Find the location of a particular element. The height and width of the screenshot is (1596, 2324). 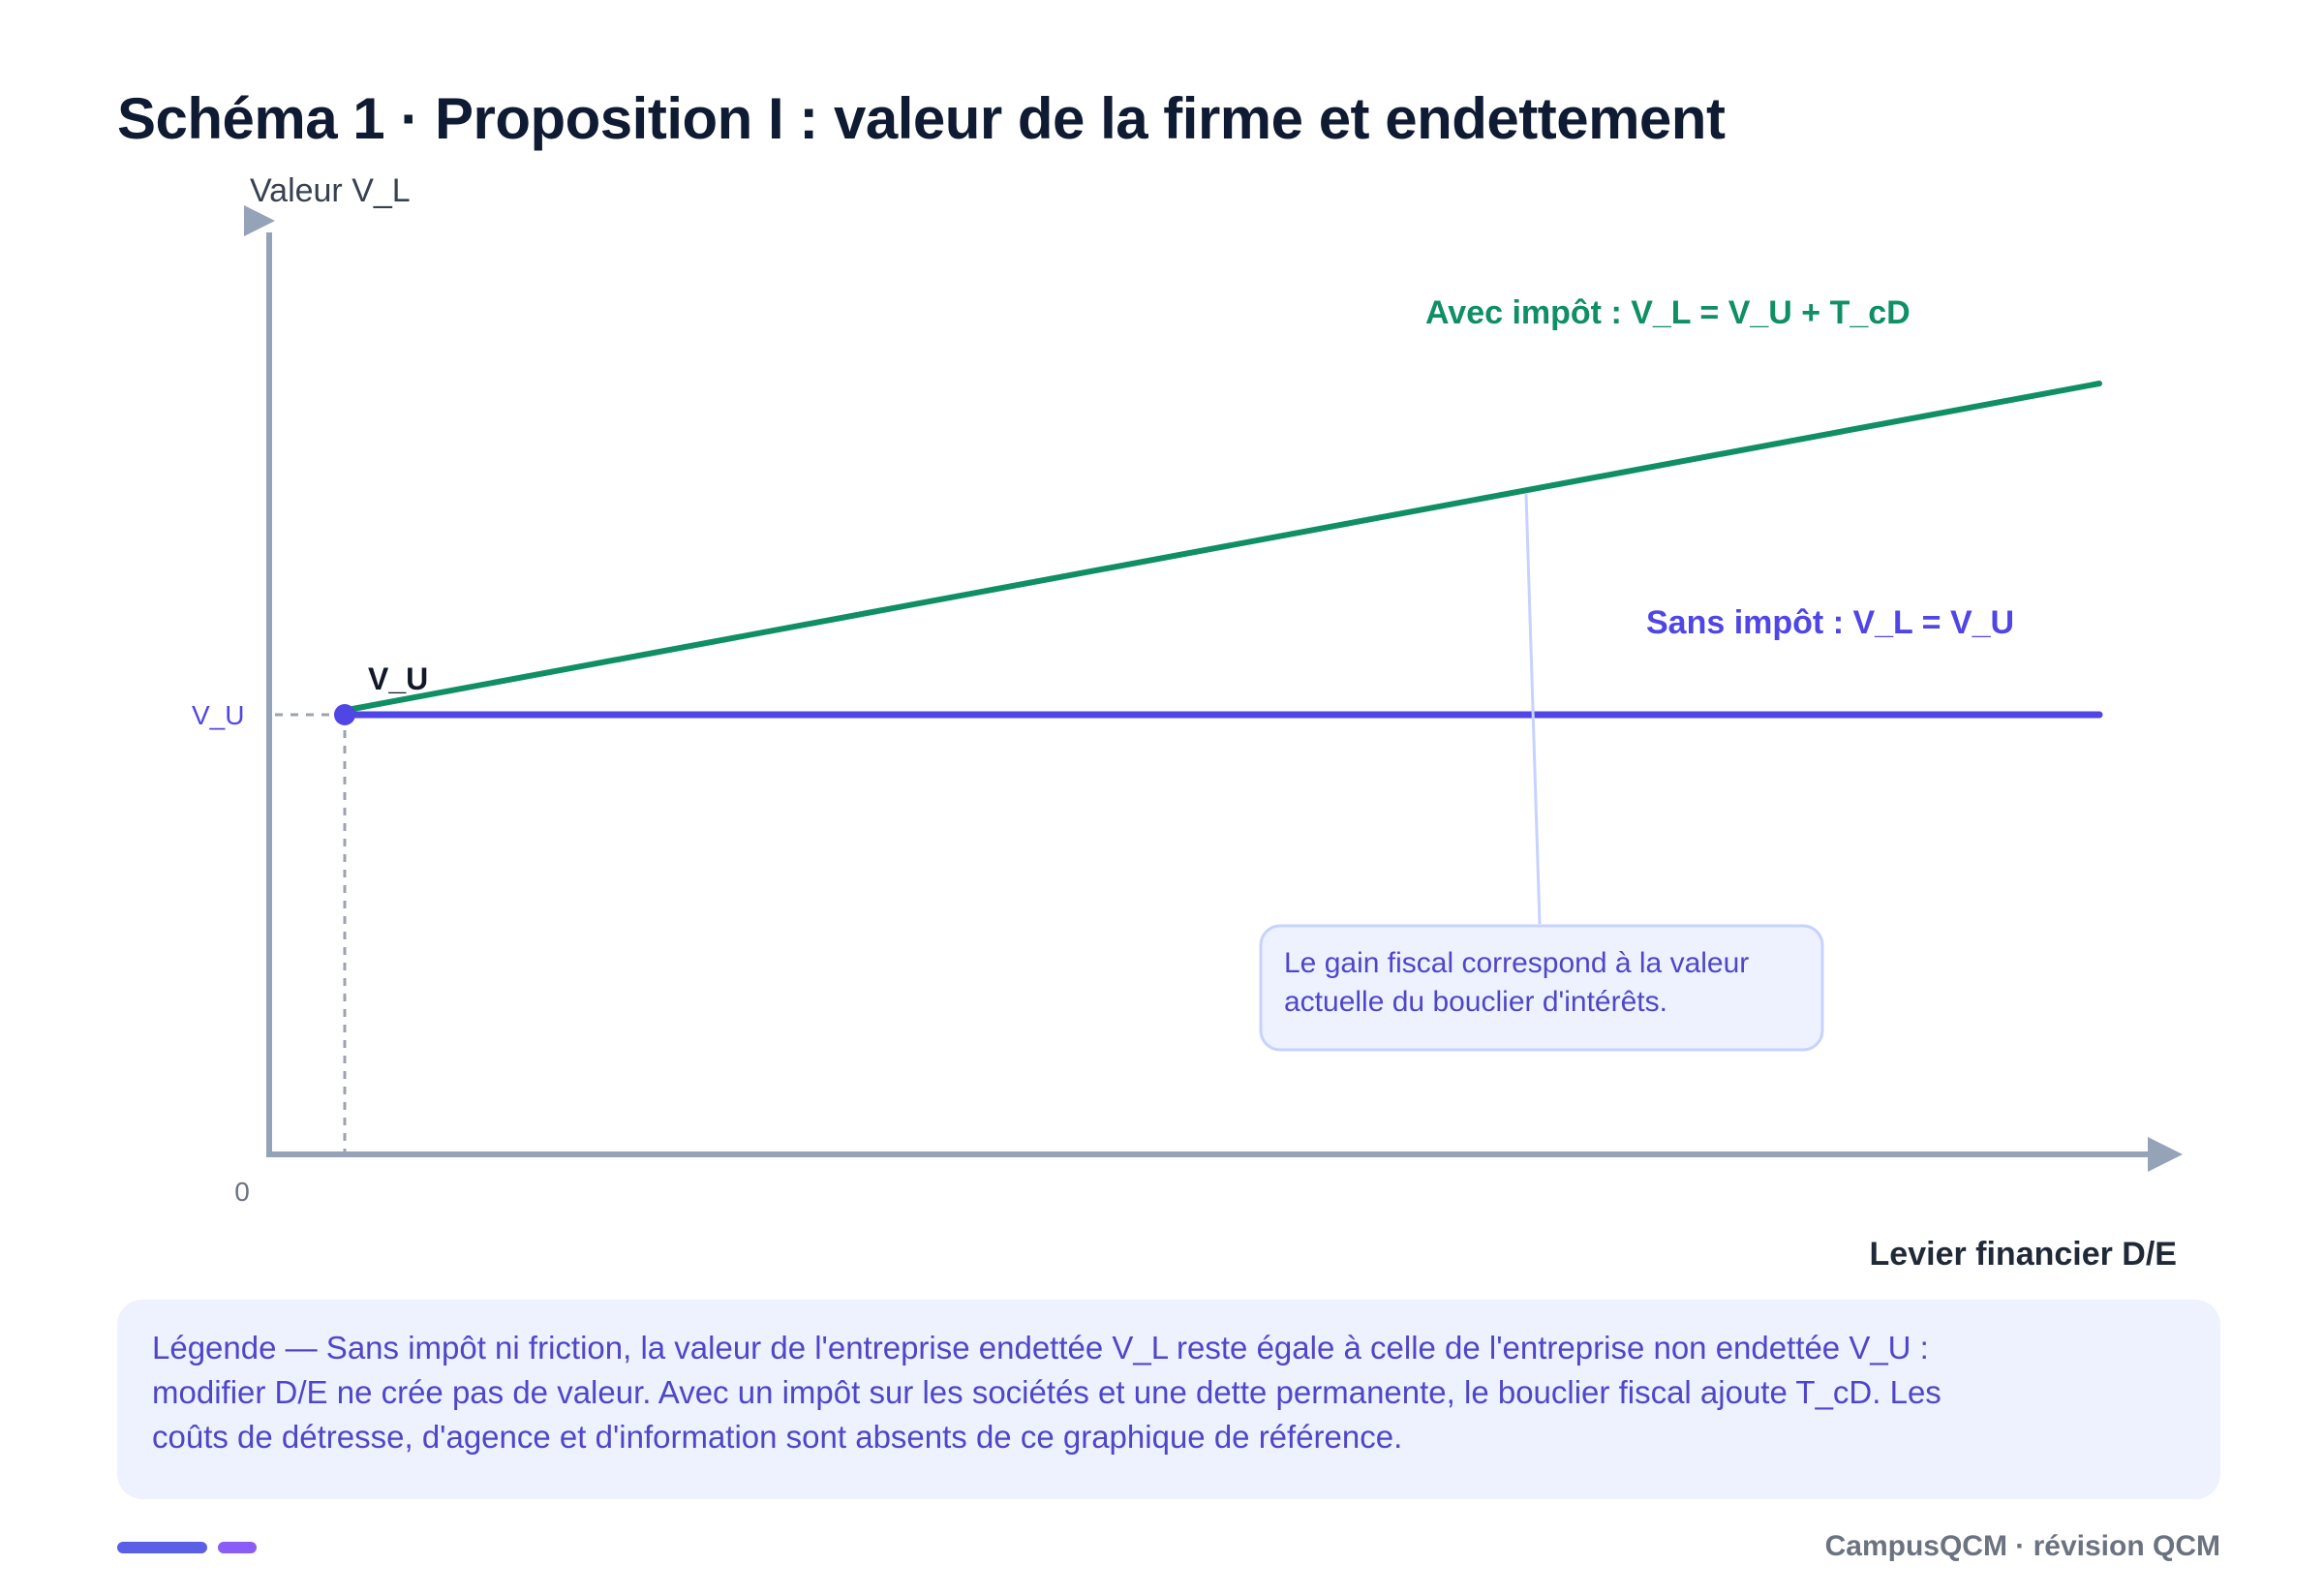

vu-point is located at coordinates (344, 714).